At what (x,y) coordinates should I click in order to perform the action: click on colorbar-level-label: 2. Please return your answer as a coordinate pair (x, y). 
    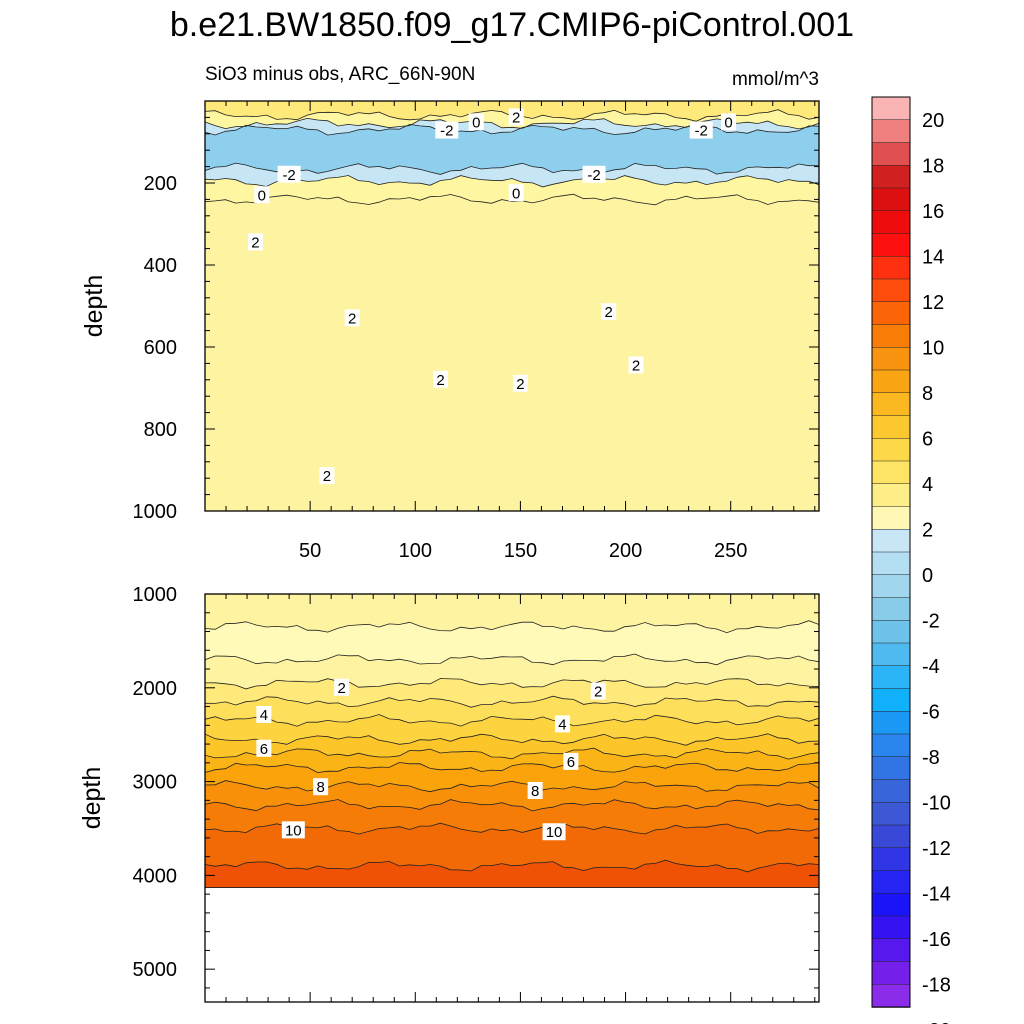
    Looking at the image, I should click on (927, 530).